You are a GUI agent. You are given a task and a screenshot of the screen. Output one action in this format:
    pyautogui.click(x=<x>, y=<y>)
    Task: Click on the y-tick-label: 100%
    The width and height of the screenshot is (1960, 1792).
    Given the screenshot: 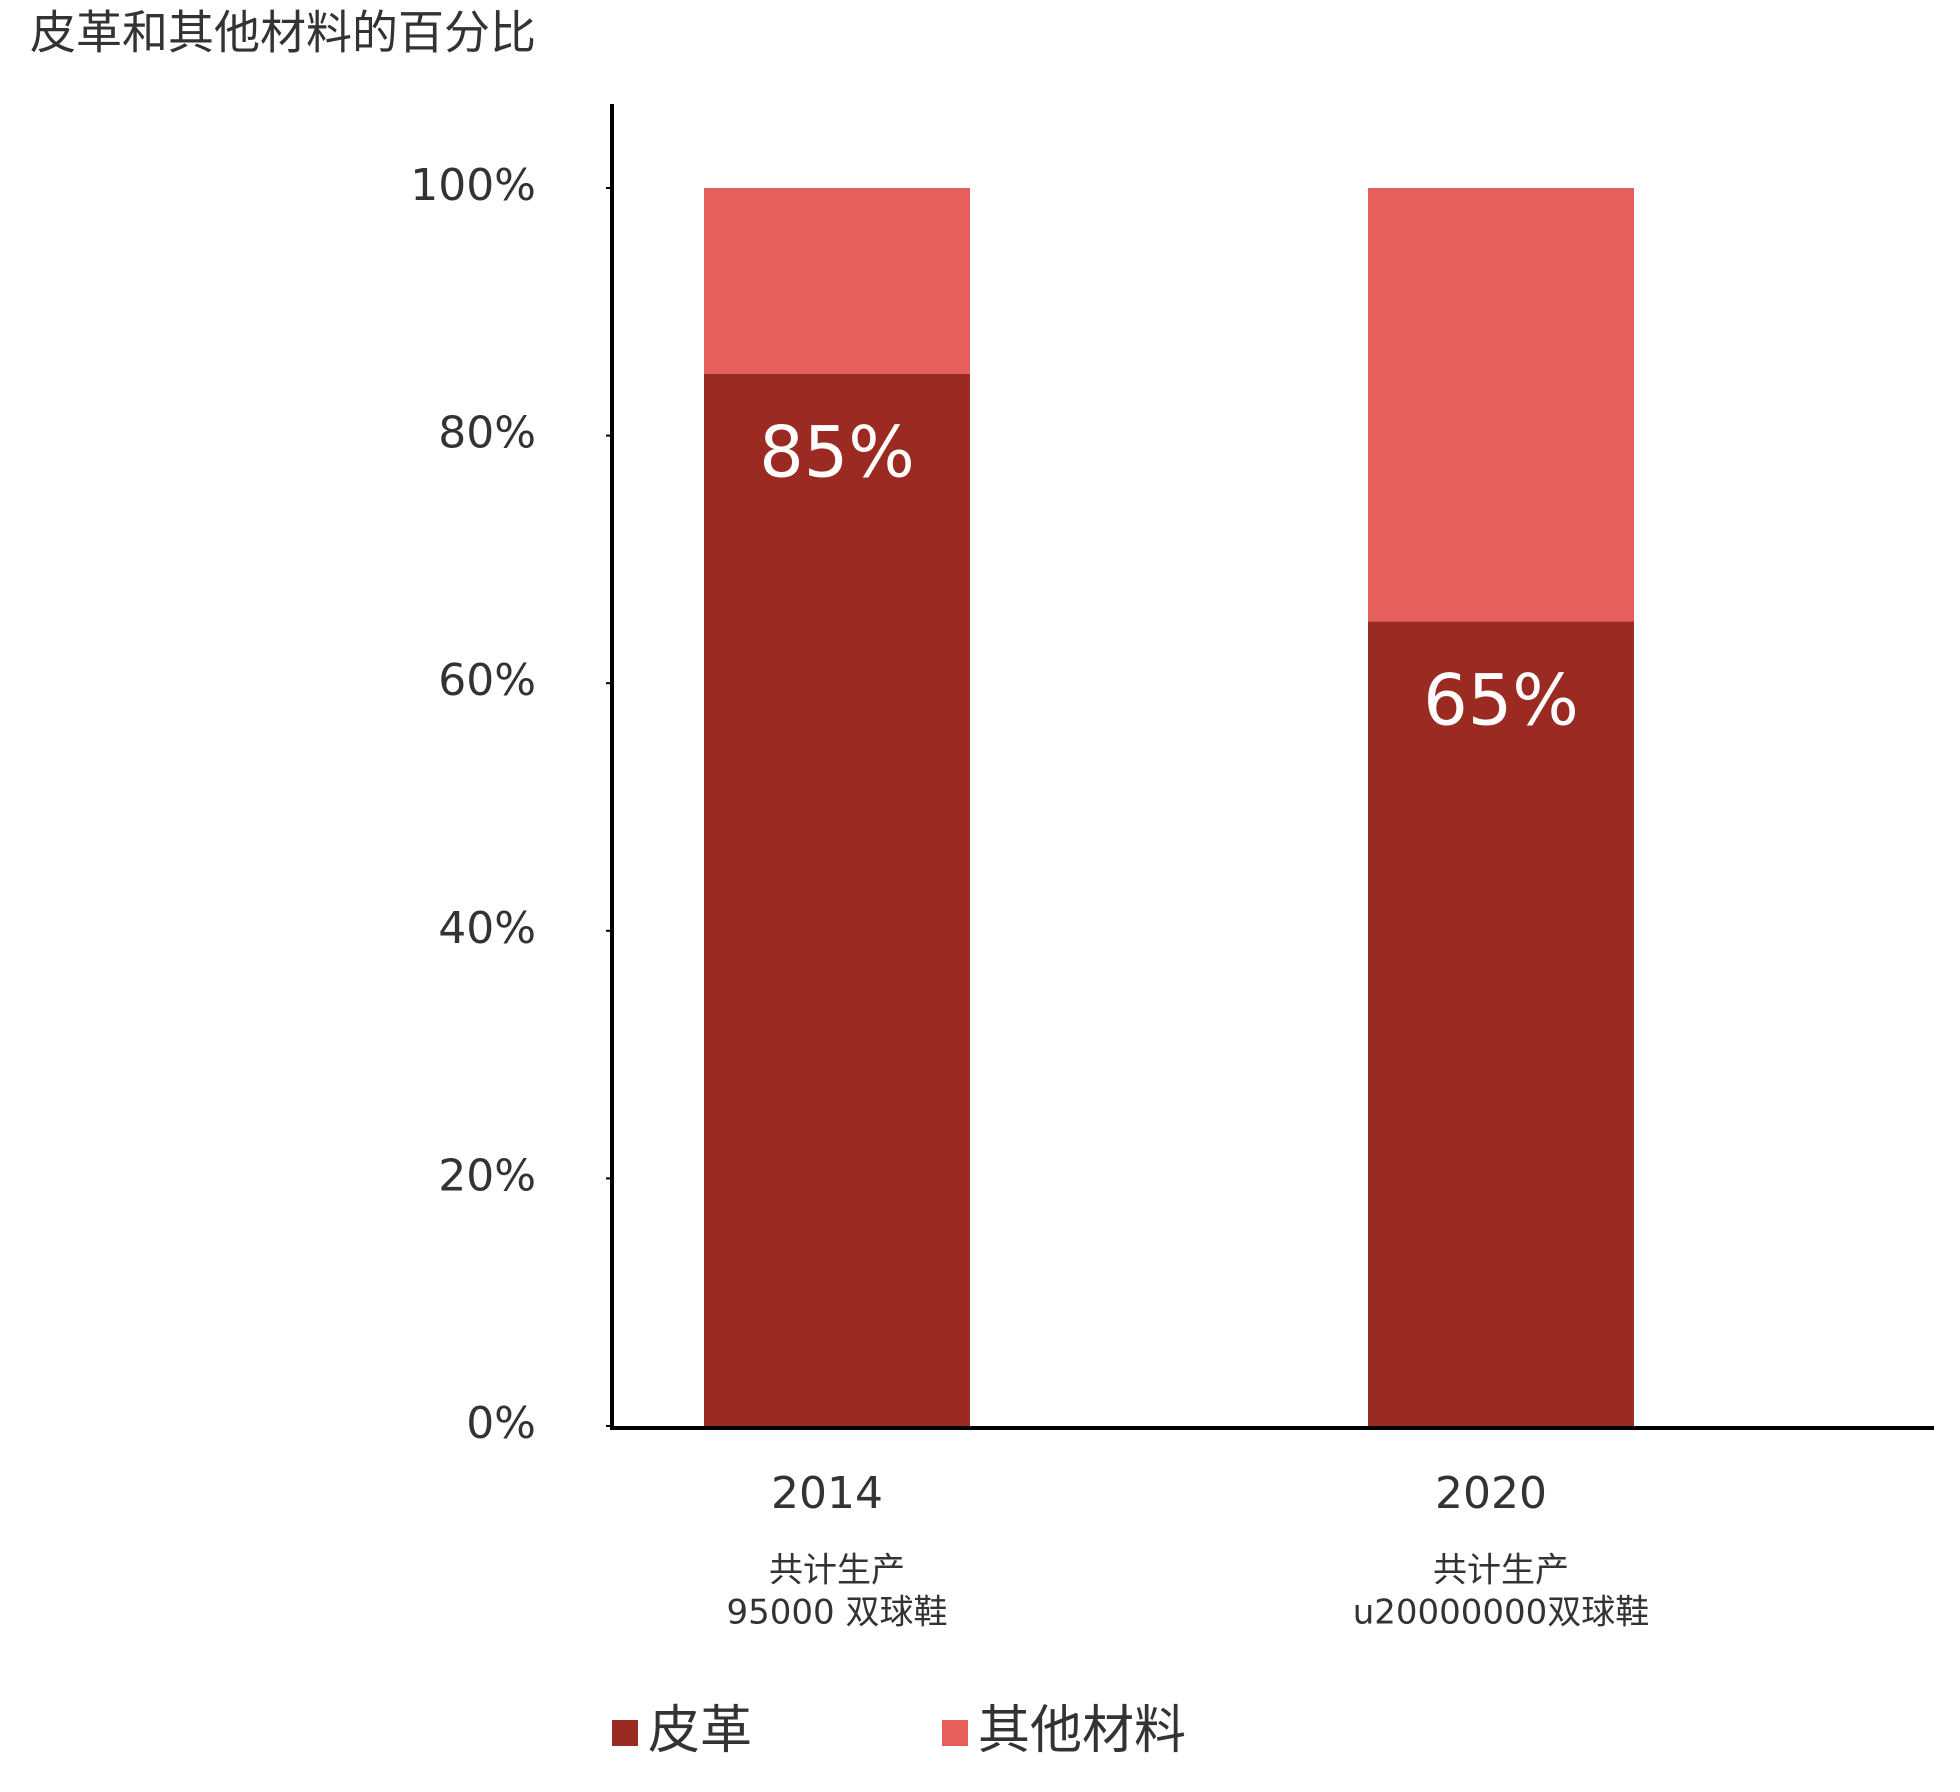 What is the action you would take?
    pyautogui.click(x=473, y=185)
    